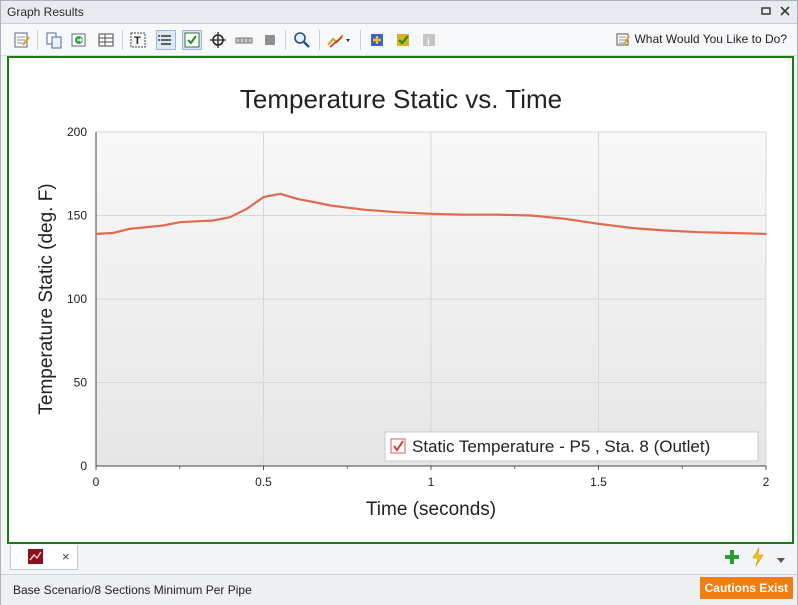  What do you see at coordinates (192, 40) in the screenshot?
I see `checkbox-icon` at bounding box center [192, 40].